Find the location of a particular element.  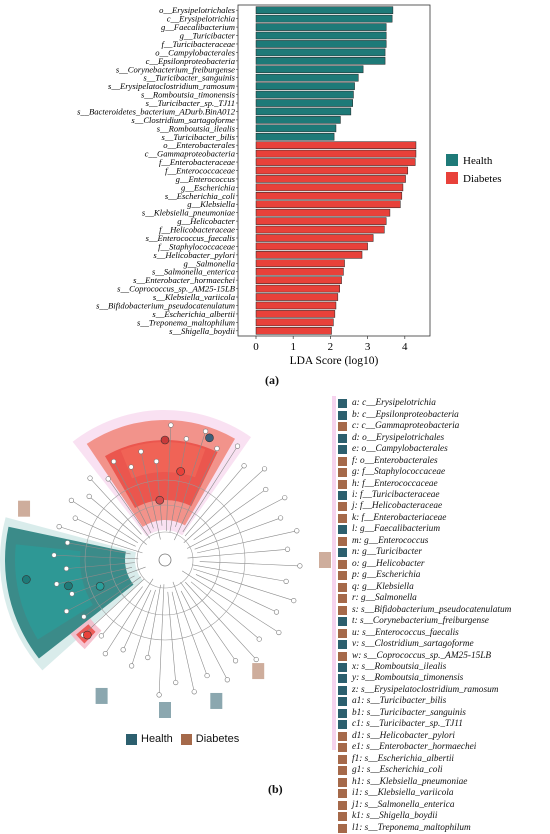

category-label: s__Klebsiella_pneumoniae is located at coordinates (188, 213).